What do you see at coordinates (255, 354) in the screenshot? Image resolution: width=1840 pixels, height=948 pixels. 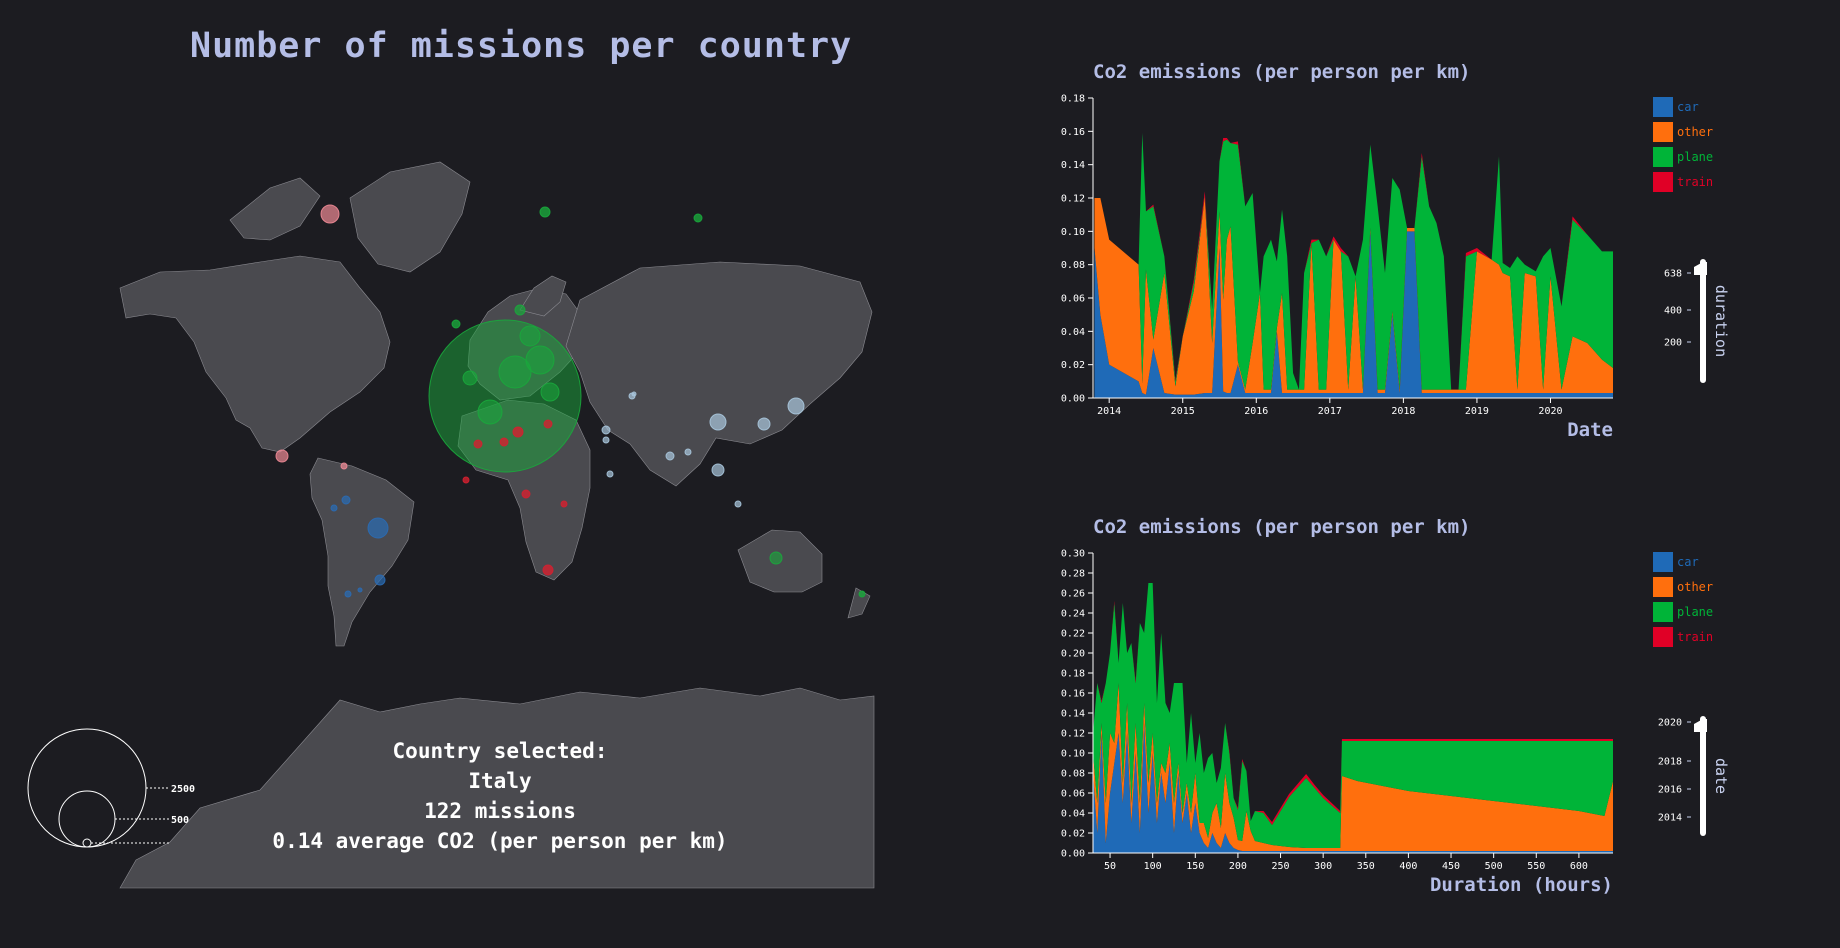 I see `continent-north-america` at bounding box center [255, 354].